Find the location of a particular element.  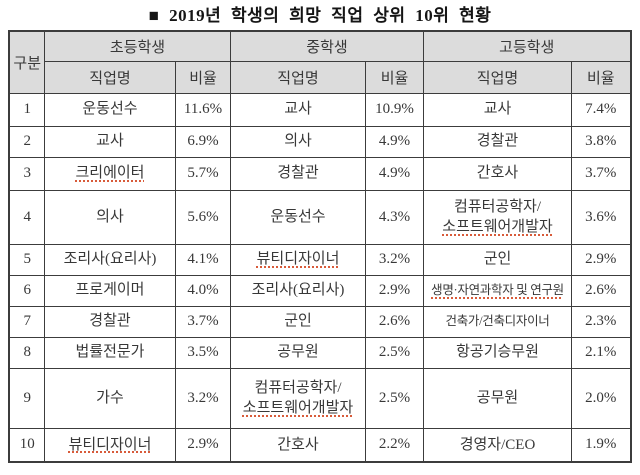

job-text: 조리사(요리사) is located at coordinates (110, 259).